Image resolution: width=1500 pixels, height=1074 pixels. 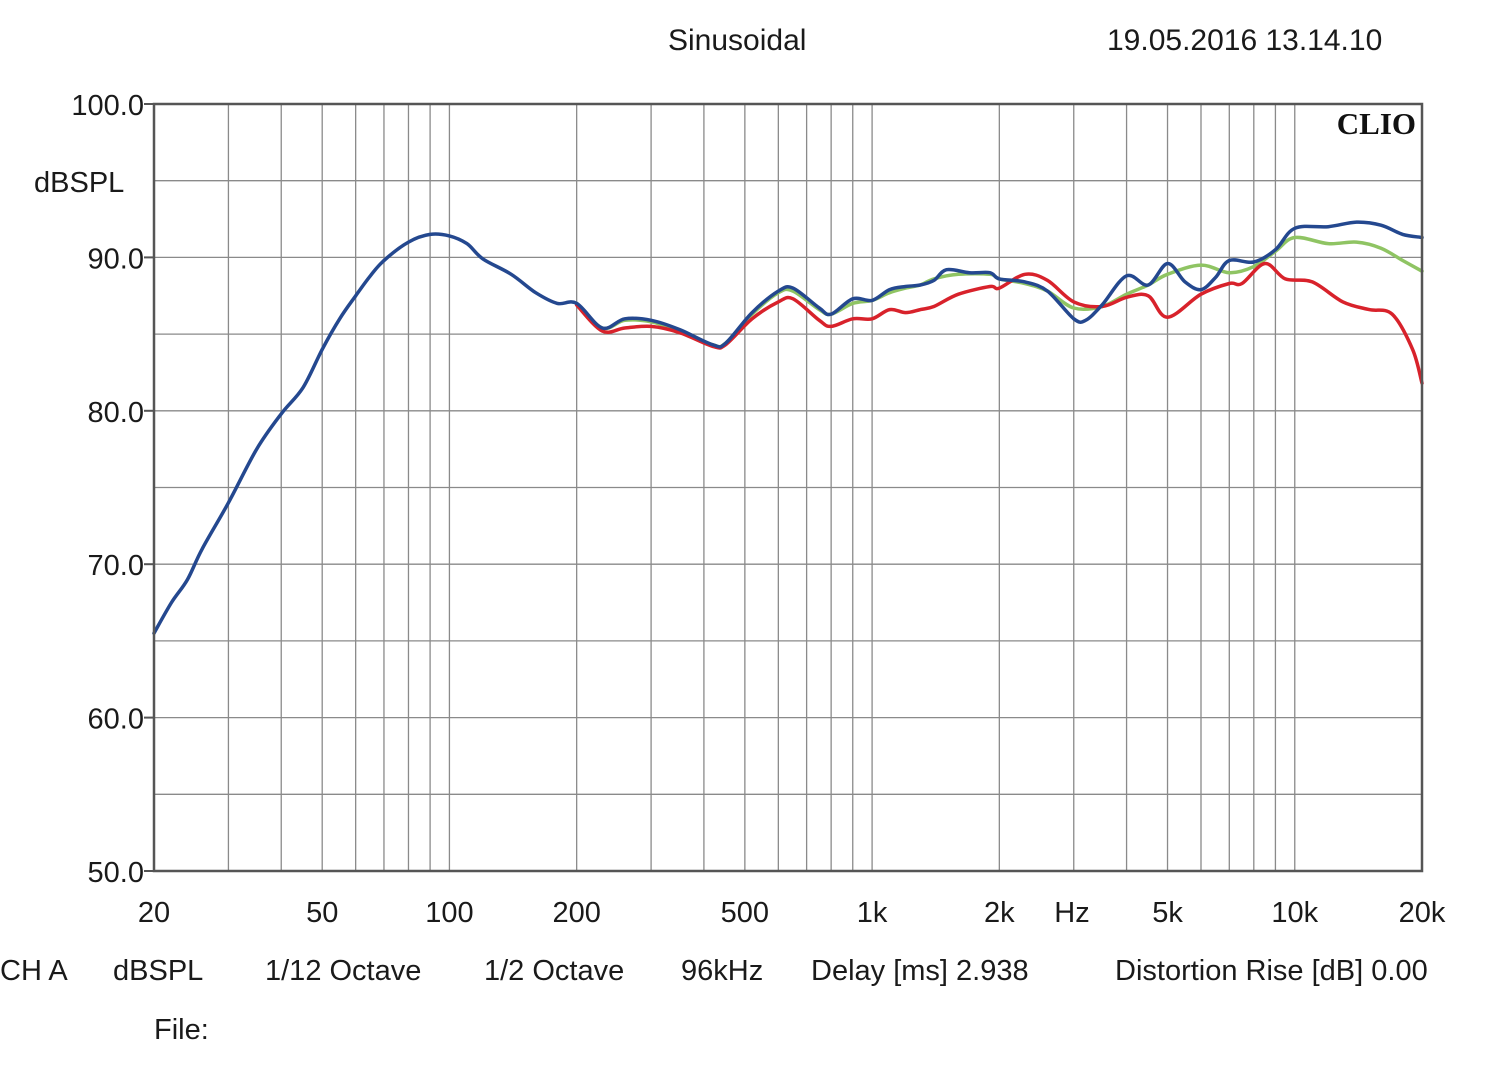 What do you see at coordinates (1071, 913) in the screenshot?
I see `x-axis-label: Hz` at bounding box center [1071, 913].